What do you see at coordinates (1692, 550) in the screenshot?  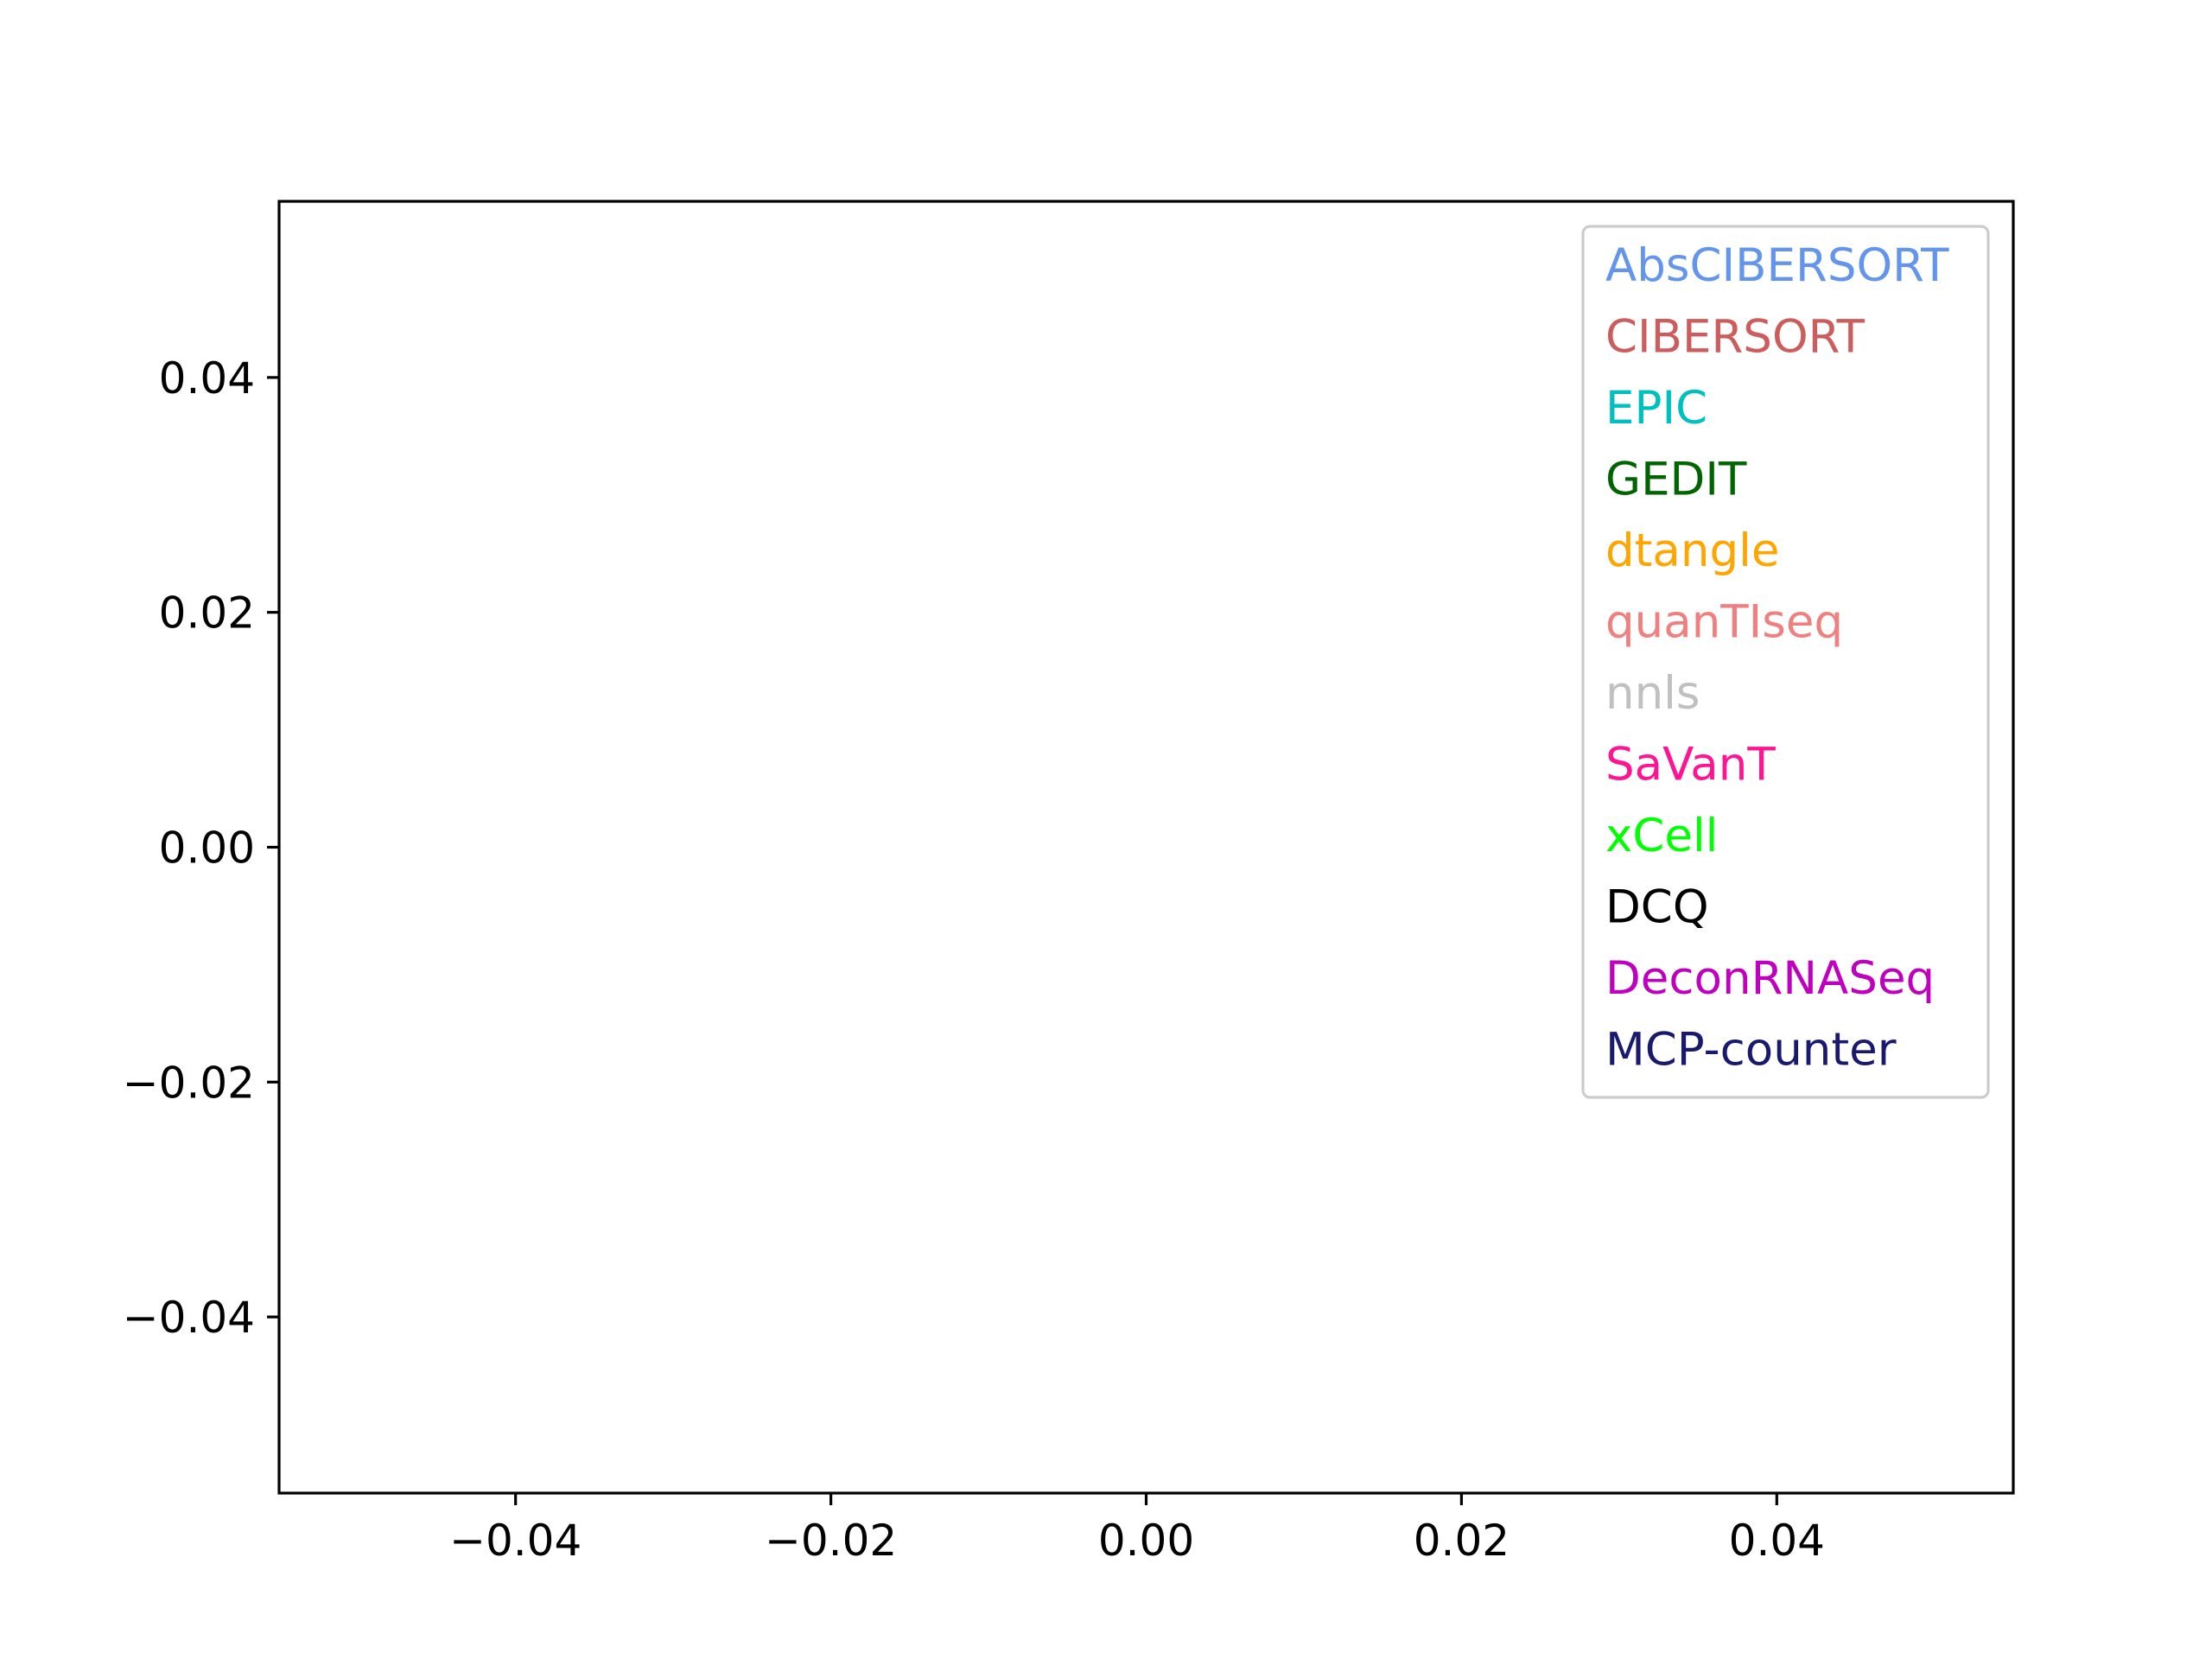 I see `legend-entry: dtangle` at bounding box center [1692, 550].